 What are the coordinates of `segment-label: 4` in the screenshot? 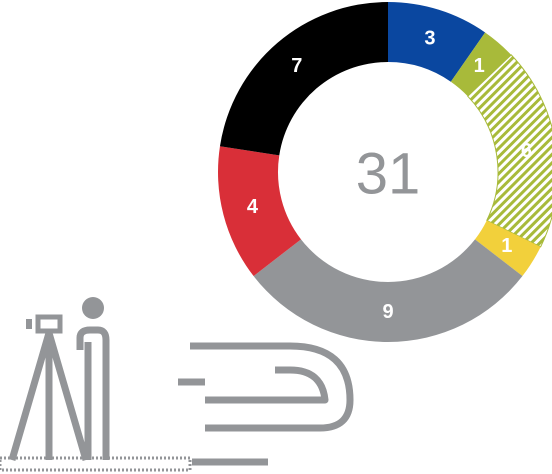 It's located at (253, 207).